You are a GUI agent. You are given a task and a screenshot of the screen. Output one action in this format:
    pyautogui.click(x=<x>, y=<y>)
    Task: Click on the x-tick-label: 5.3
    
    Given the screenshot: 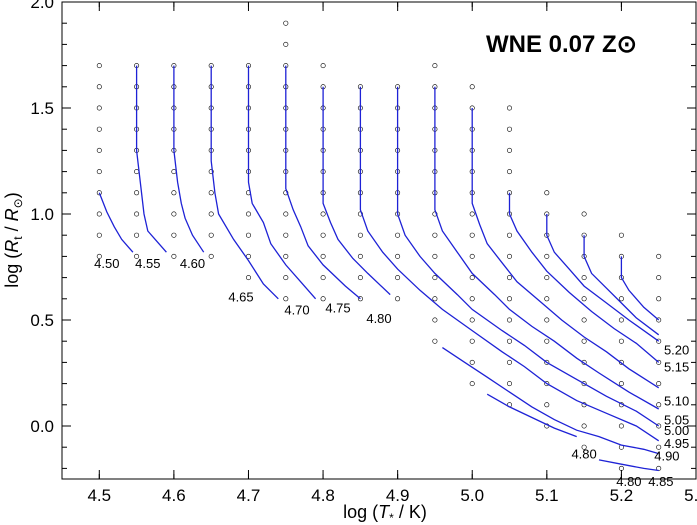 What is the action you would take?
    pyautogui.click(x=690, y=495)
    